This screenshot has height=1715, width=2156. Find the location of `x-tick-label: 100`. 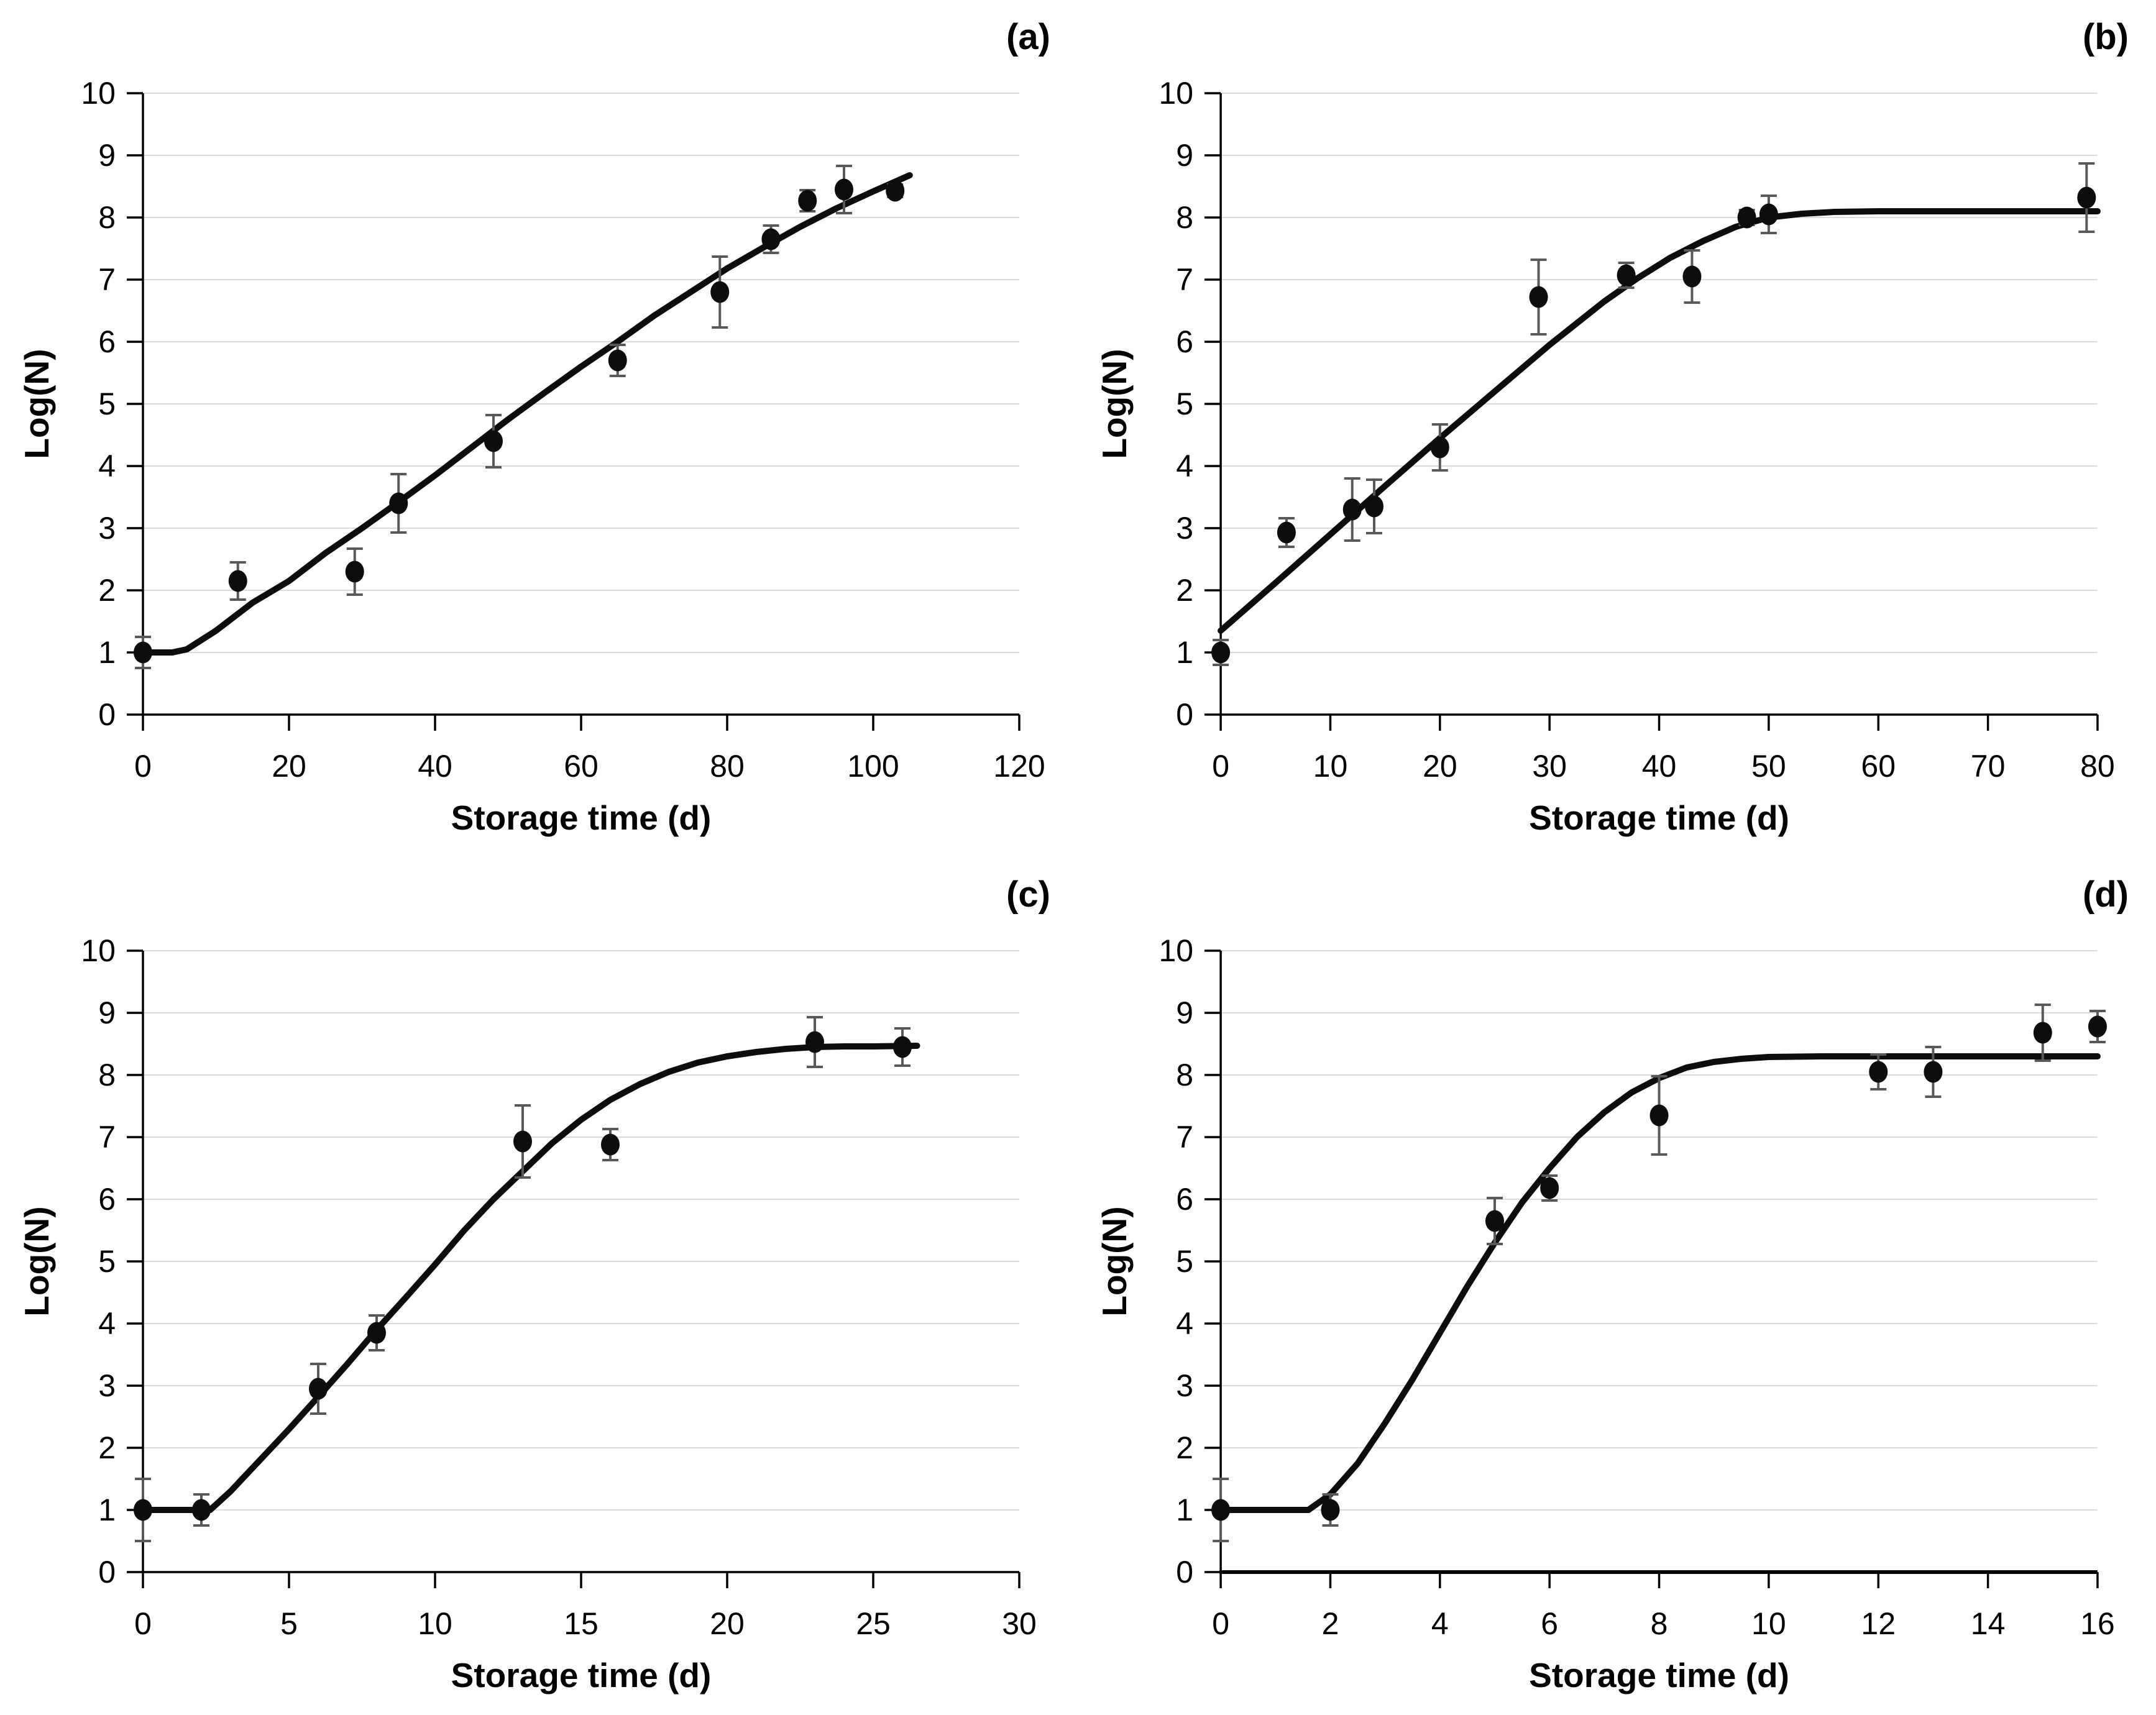

x-tick-label: 100 is located at coordinates (873, 766).